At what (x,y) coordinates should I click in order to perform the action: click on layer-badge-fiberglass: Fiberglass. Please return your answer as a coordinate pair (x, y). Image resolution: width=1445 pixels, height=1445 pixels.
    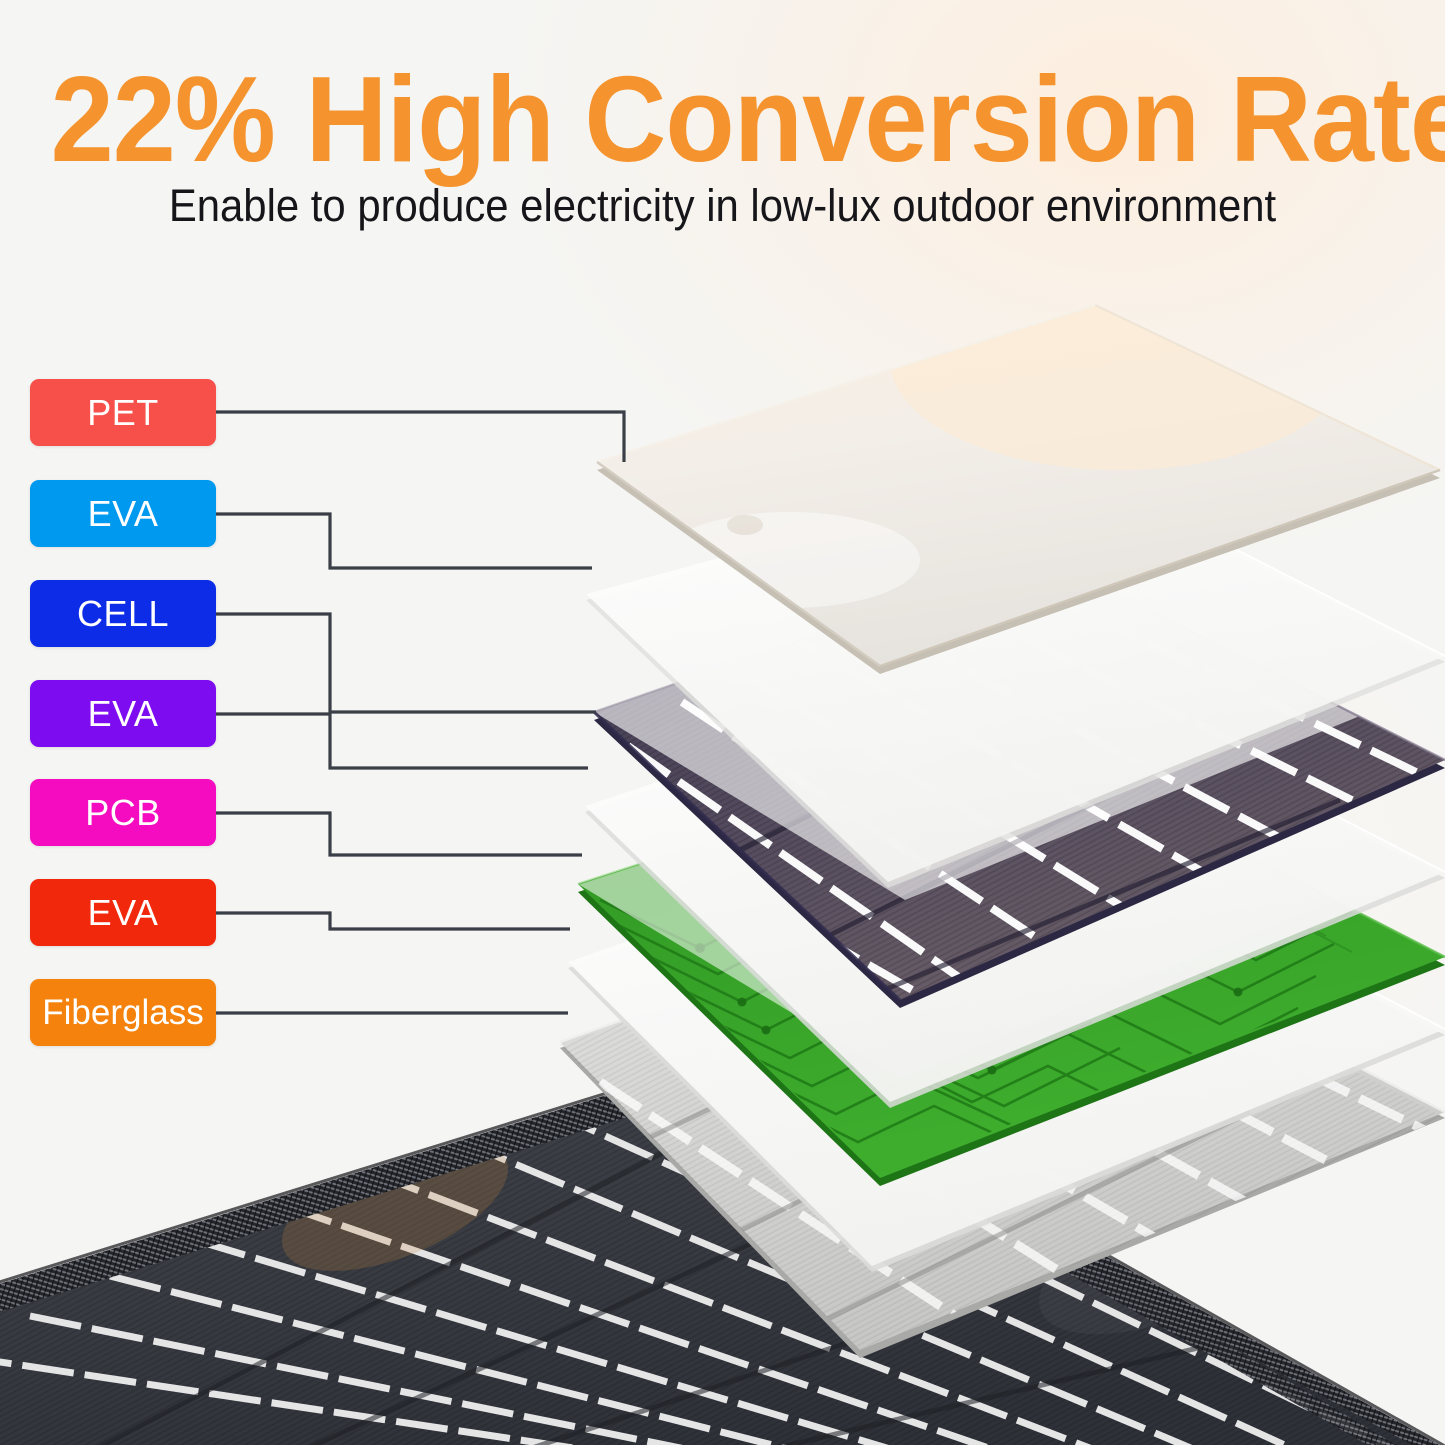
    Looking at the image, I should click on (123, 1012).